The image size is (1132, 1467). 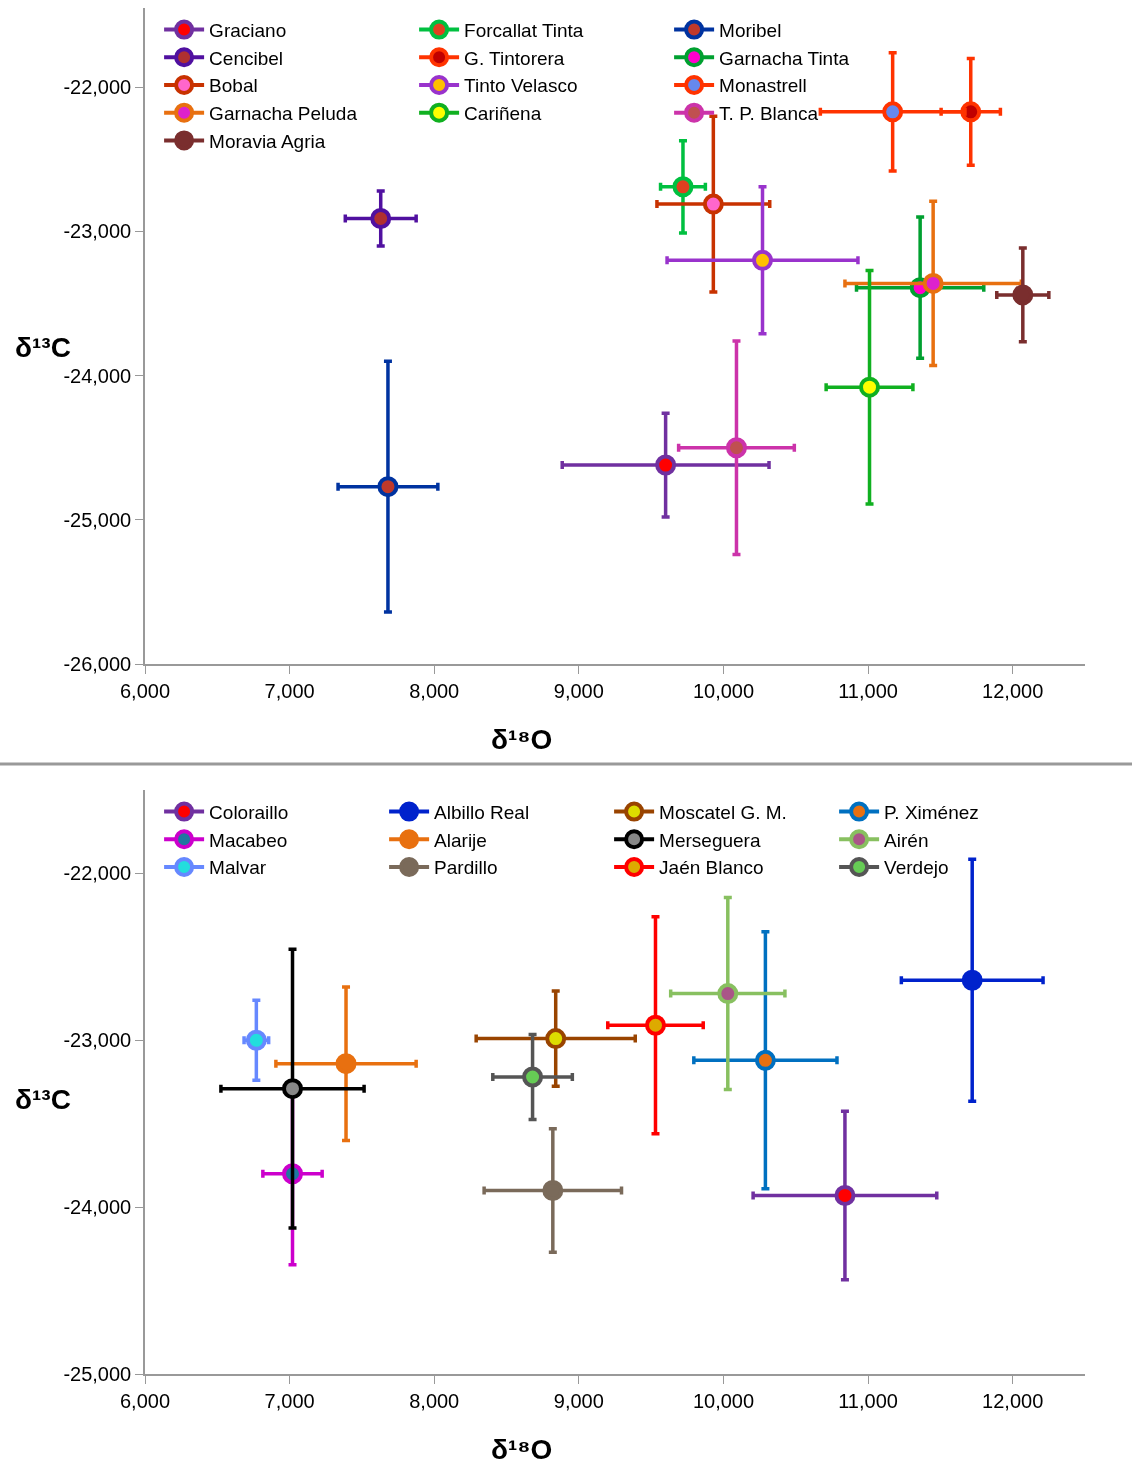 What do you see at coordinates (784, 58) in the screenshot?
I see `legend-label: Garnacha Tinta` at bounding box center [784, 58].